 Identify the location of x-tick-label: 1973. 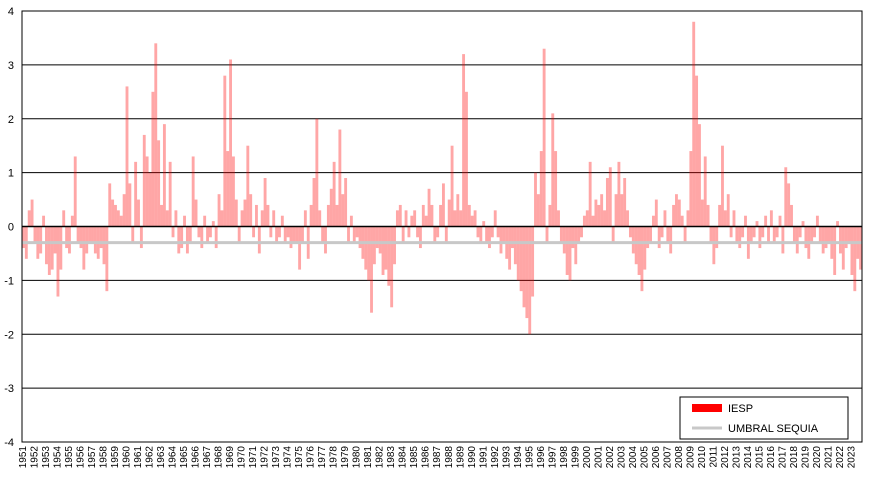
(276, 457).